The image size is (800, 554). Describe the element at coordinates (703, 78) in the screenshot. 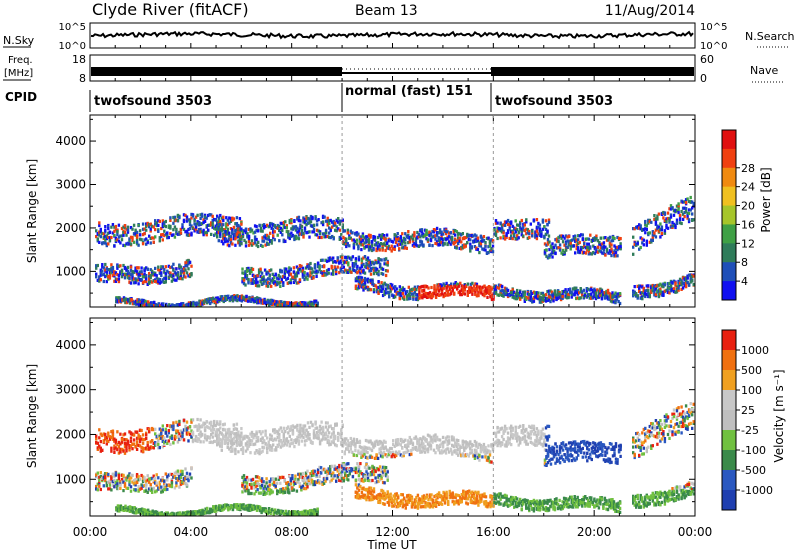

I see `nave-tick-bottom: 0` at that location.